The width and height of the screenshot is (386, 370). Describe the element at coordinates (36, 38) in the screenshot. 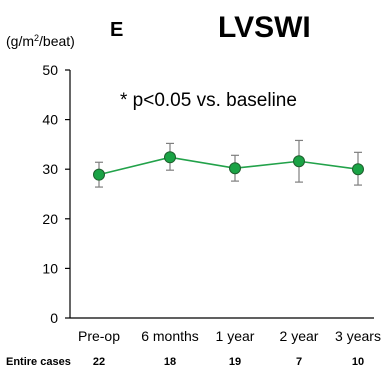

I see `y-axis-label-sup: 2` at that location.